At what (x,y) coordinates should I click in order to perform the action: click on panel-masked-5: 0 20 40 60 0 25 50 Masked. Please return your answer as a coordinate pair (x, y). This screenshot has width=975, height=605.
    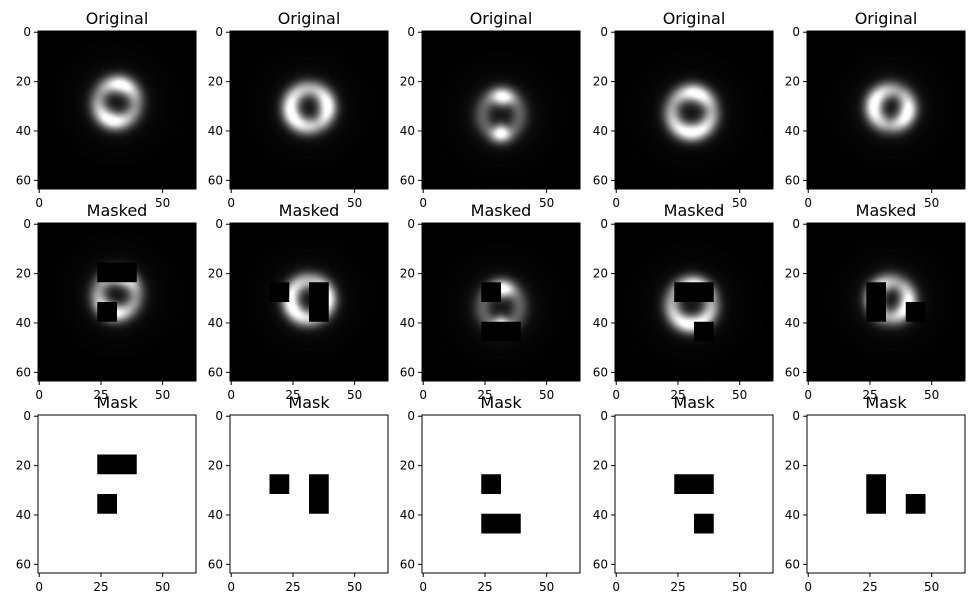
    Looking at the image, I should click on (875, 301).